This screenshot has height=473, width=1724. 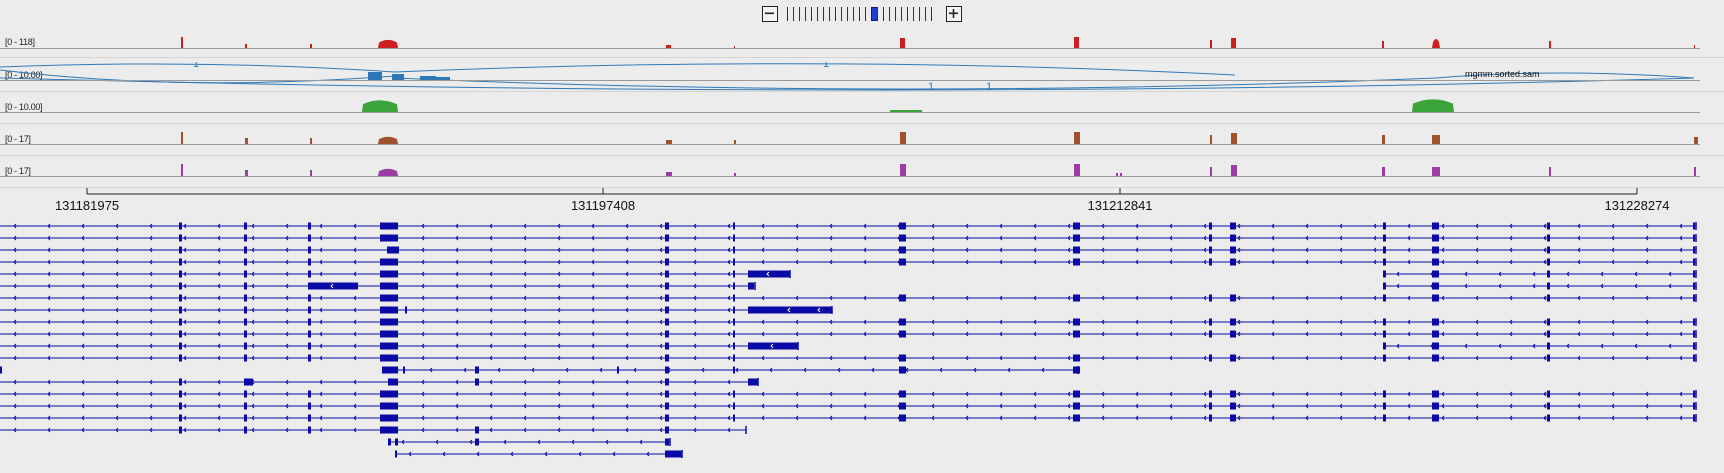 I want to click on coverage-track-red: [0 - 118], so click(x=862, y=44).